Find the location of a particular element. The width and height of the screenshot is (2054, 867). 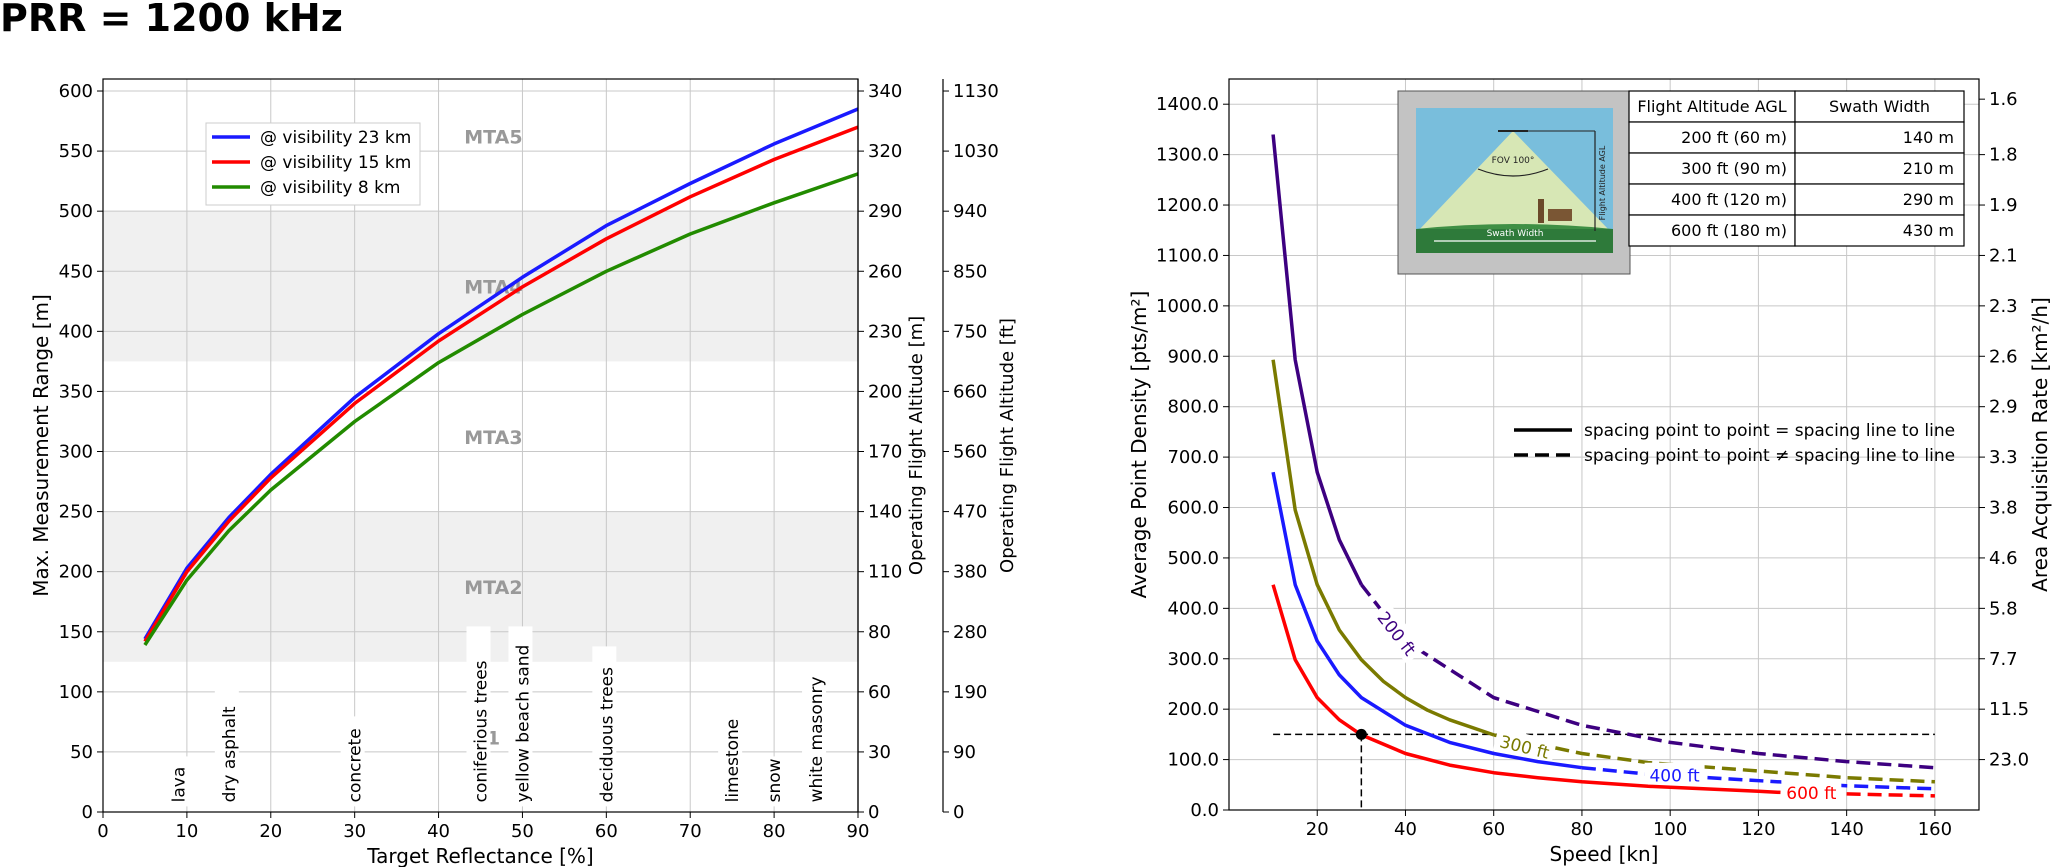

right-axis-tick-label: 1030 is located at coordinates (976, 151).